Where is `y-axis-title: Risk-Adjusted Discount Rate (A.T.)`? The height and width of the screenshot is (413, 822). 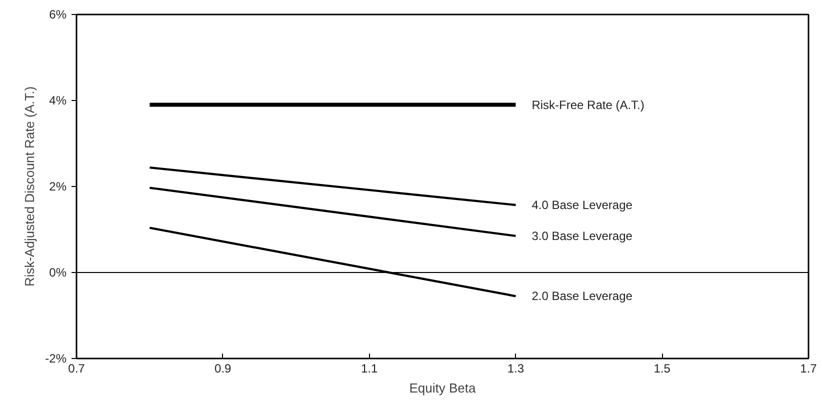 y-axis-title: Risk-Adjusted Discount Rate (A.T.) is located at coordinates (30, 186).